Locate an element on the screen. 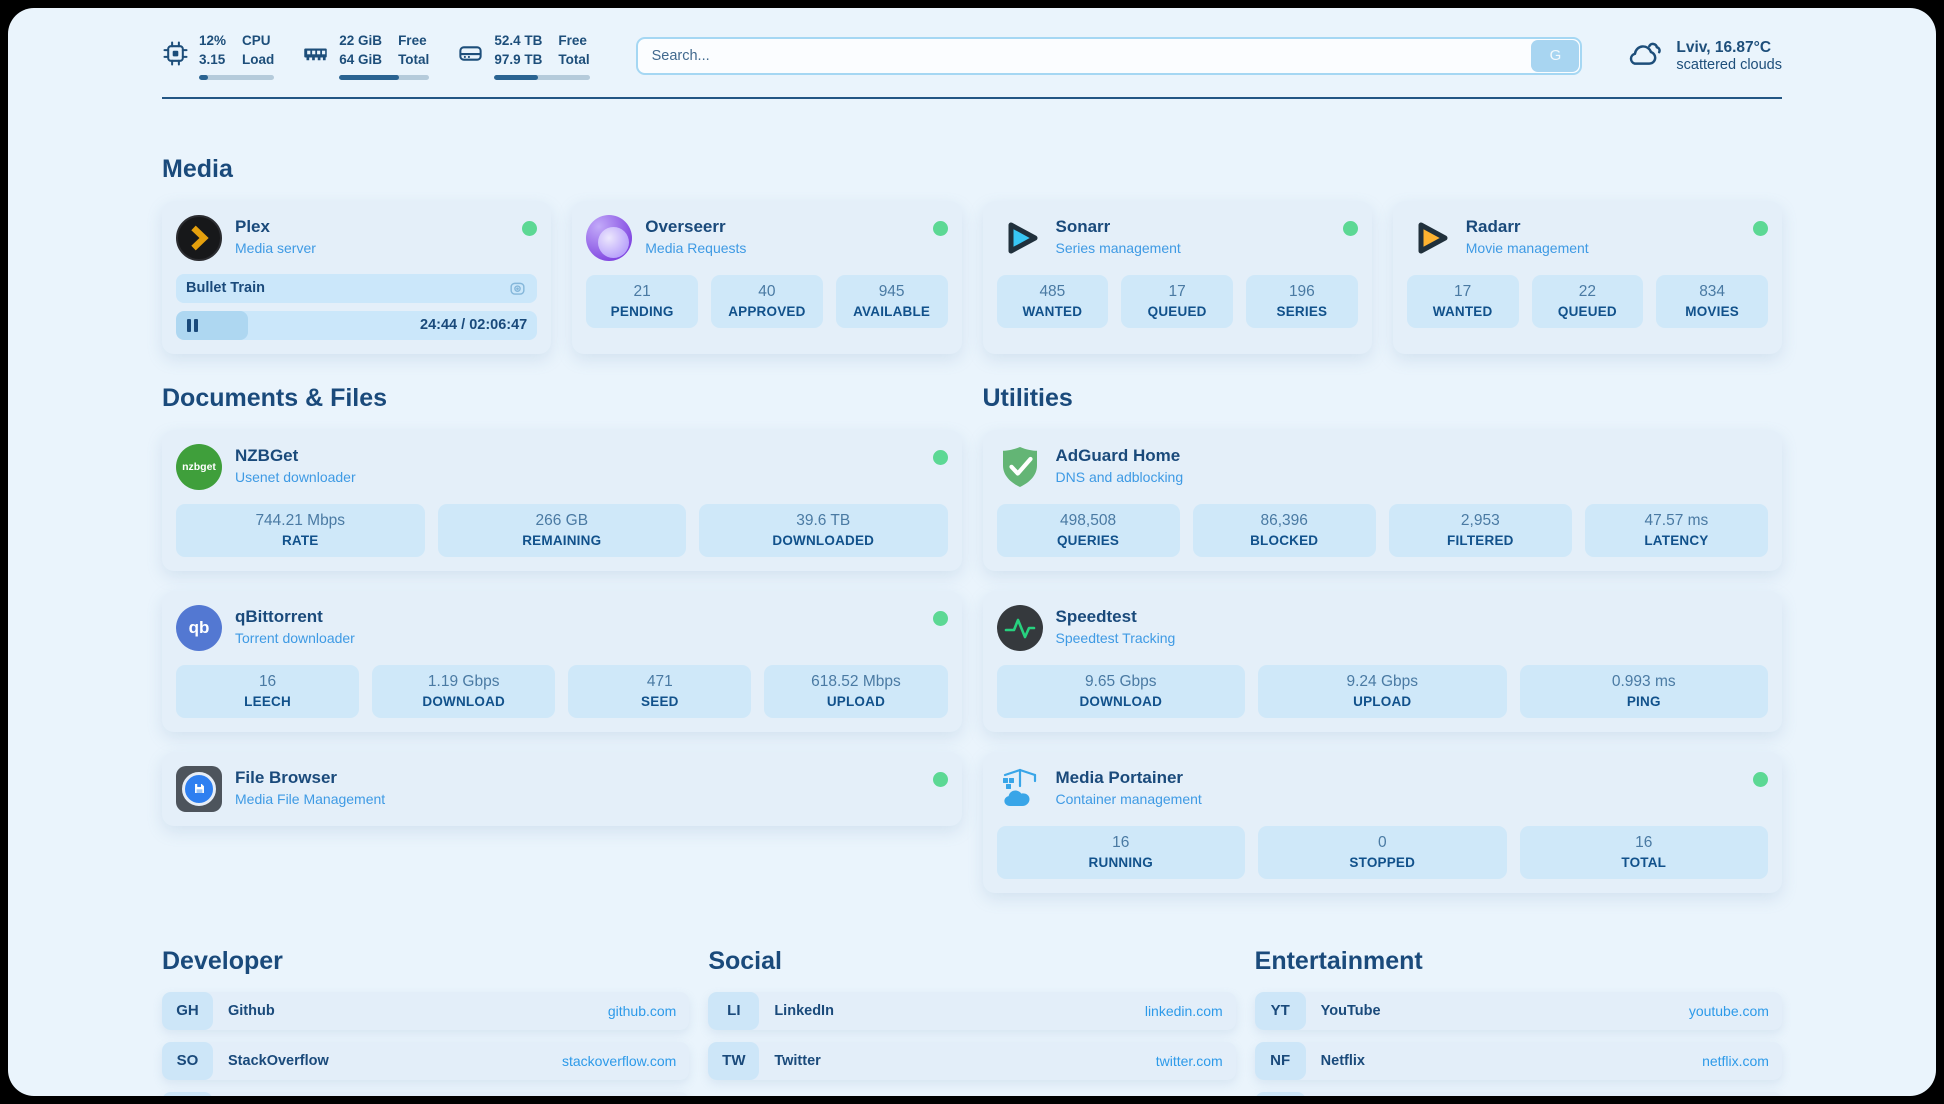 This screenshot has width=1944, height=1104. camera-icon is located at coordinates (517, 288).